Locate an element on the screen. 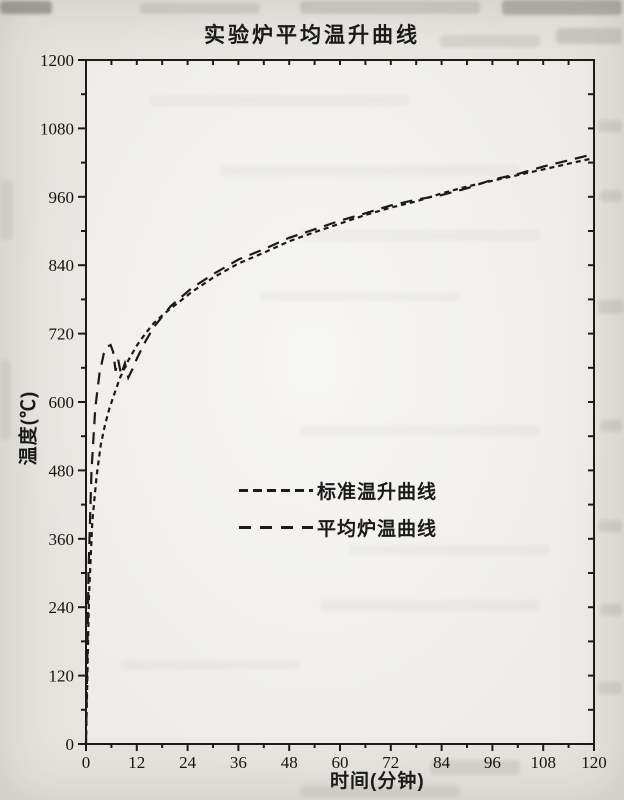  x-axis-title: 时间(分钟) is located at coordinates (377, 781).